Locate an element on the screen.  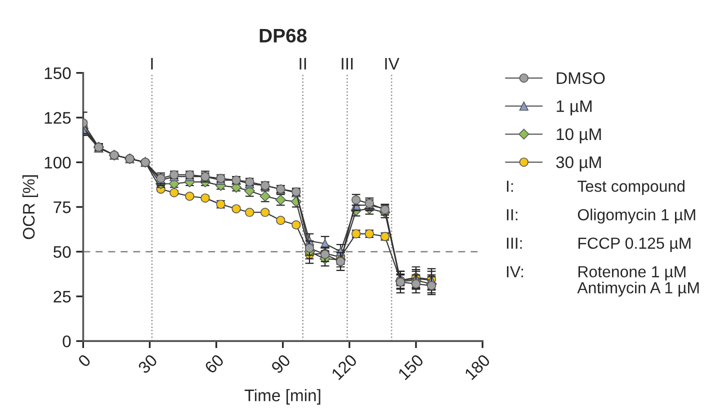
x-tick-label: 180 is located at coordinates (477, 367).